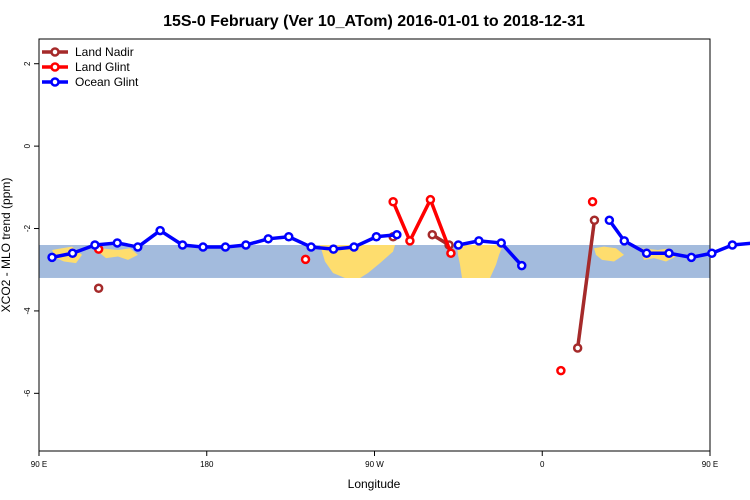 The image size is (750, 500). I want to click on y-tick-label: 2, so click(27, 63).